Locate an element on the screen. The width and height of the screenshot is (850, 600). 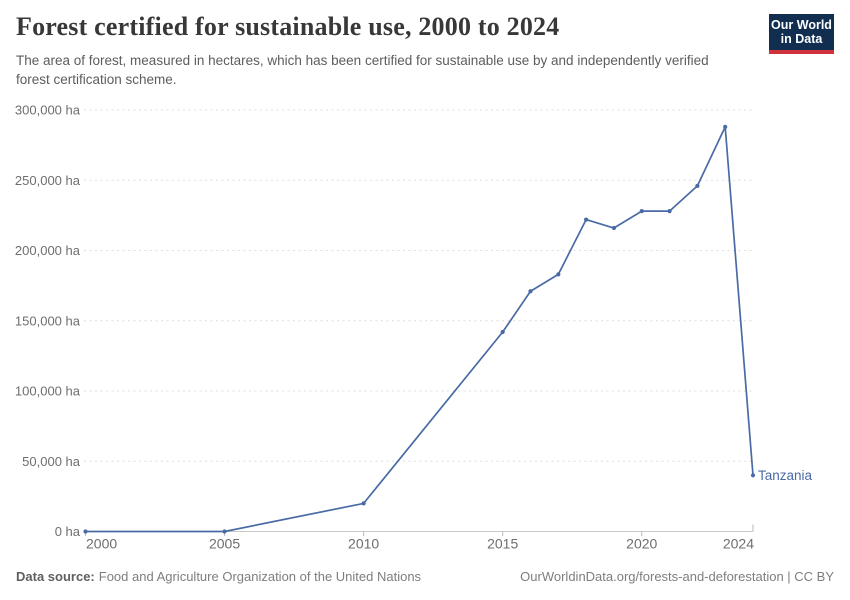
x-axis-label: 2010 is located at coordinates (363, 544).